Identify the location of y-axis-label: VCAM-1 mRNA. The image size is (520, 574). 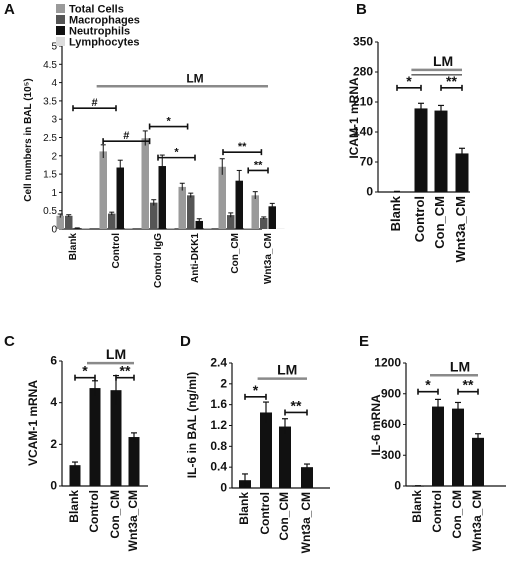
(33, 423).